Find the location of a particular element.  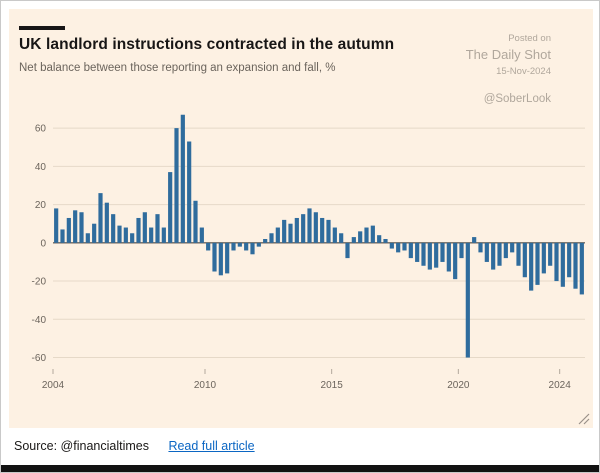

x-axis-label: 2015 is located at coordinates (332, 385).